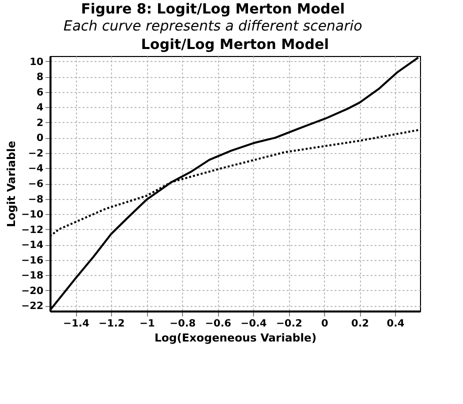 This screenshot has width=463, height=404. I want to click on y-tick-label: −12, so click(32, 230).